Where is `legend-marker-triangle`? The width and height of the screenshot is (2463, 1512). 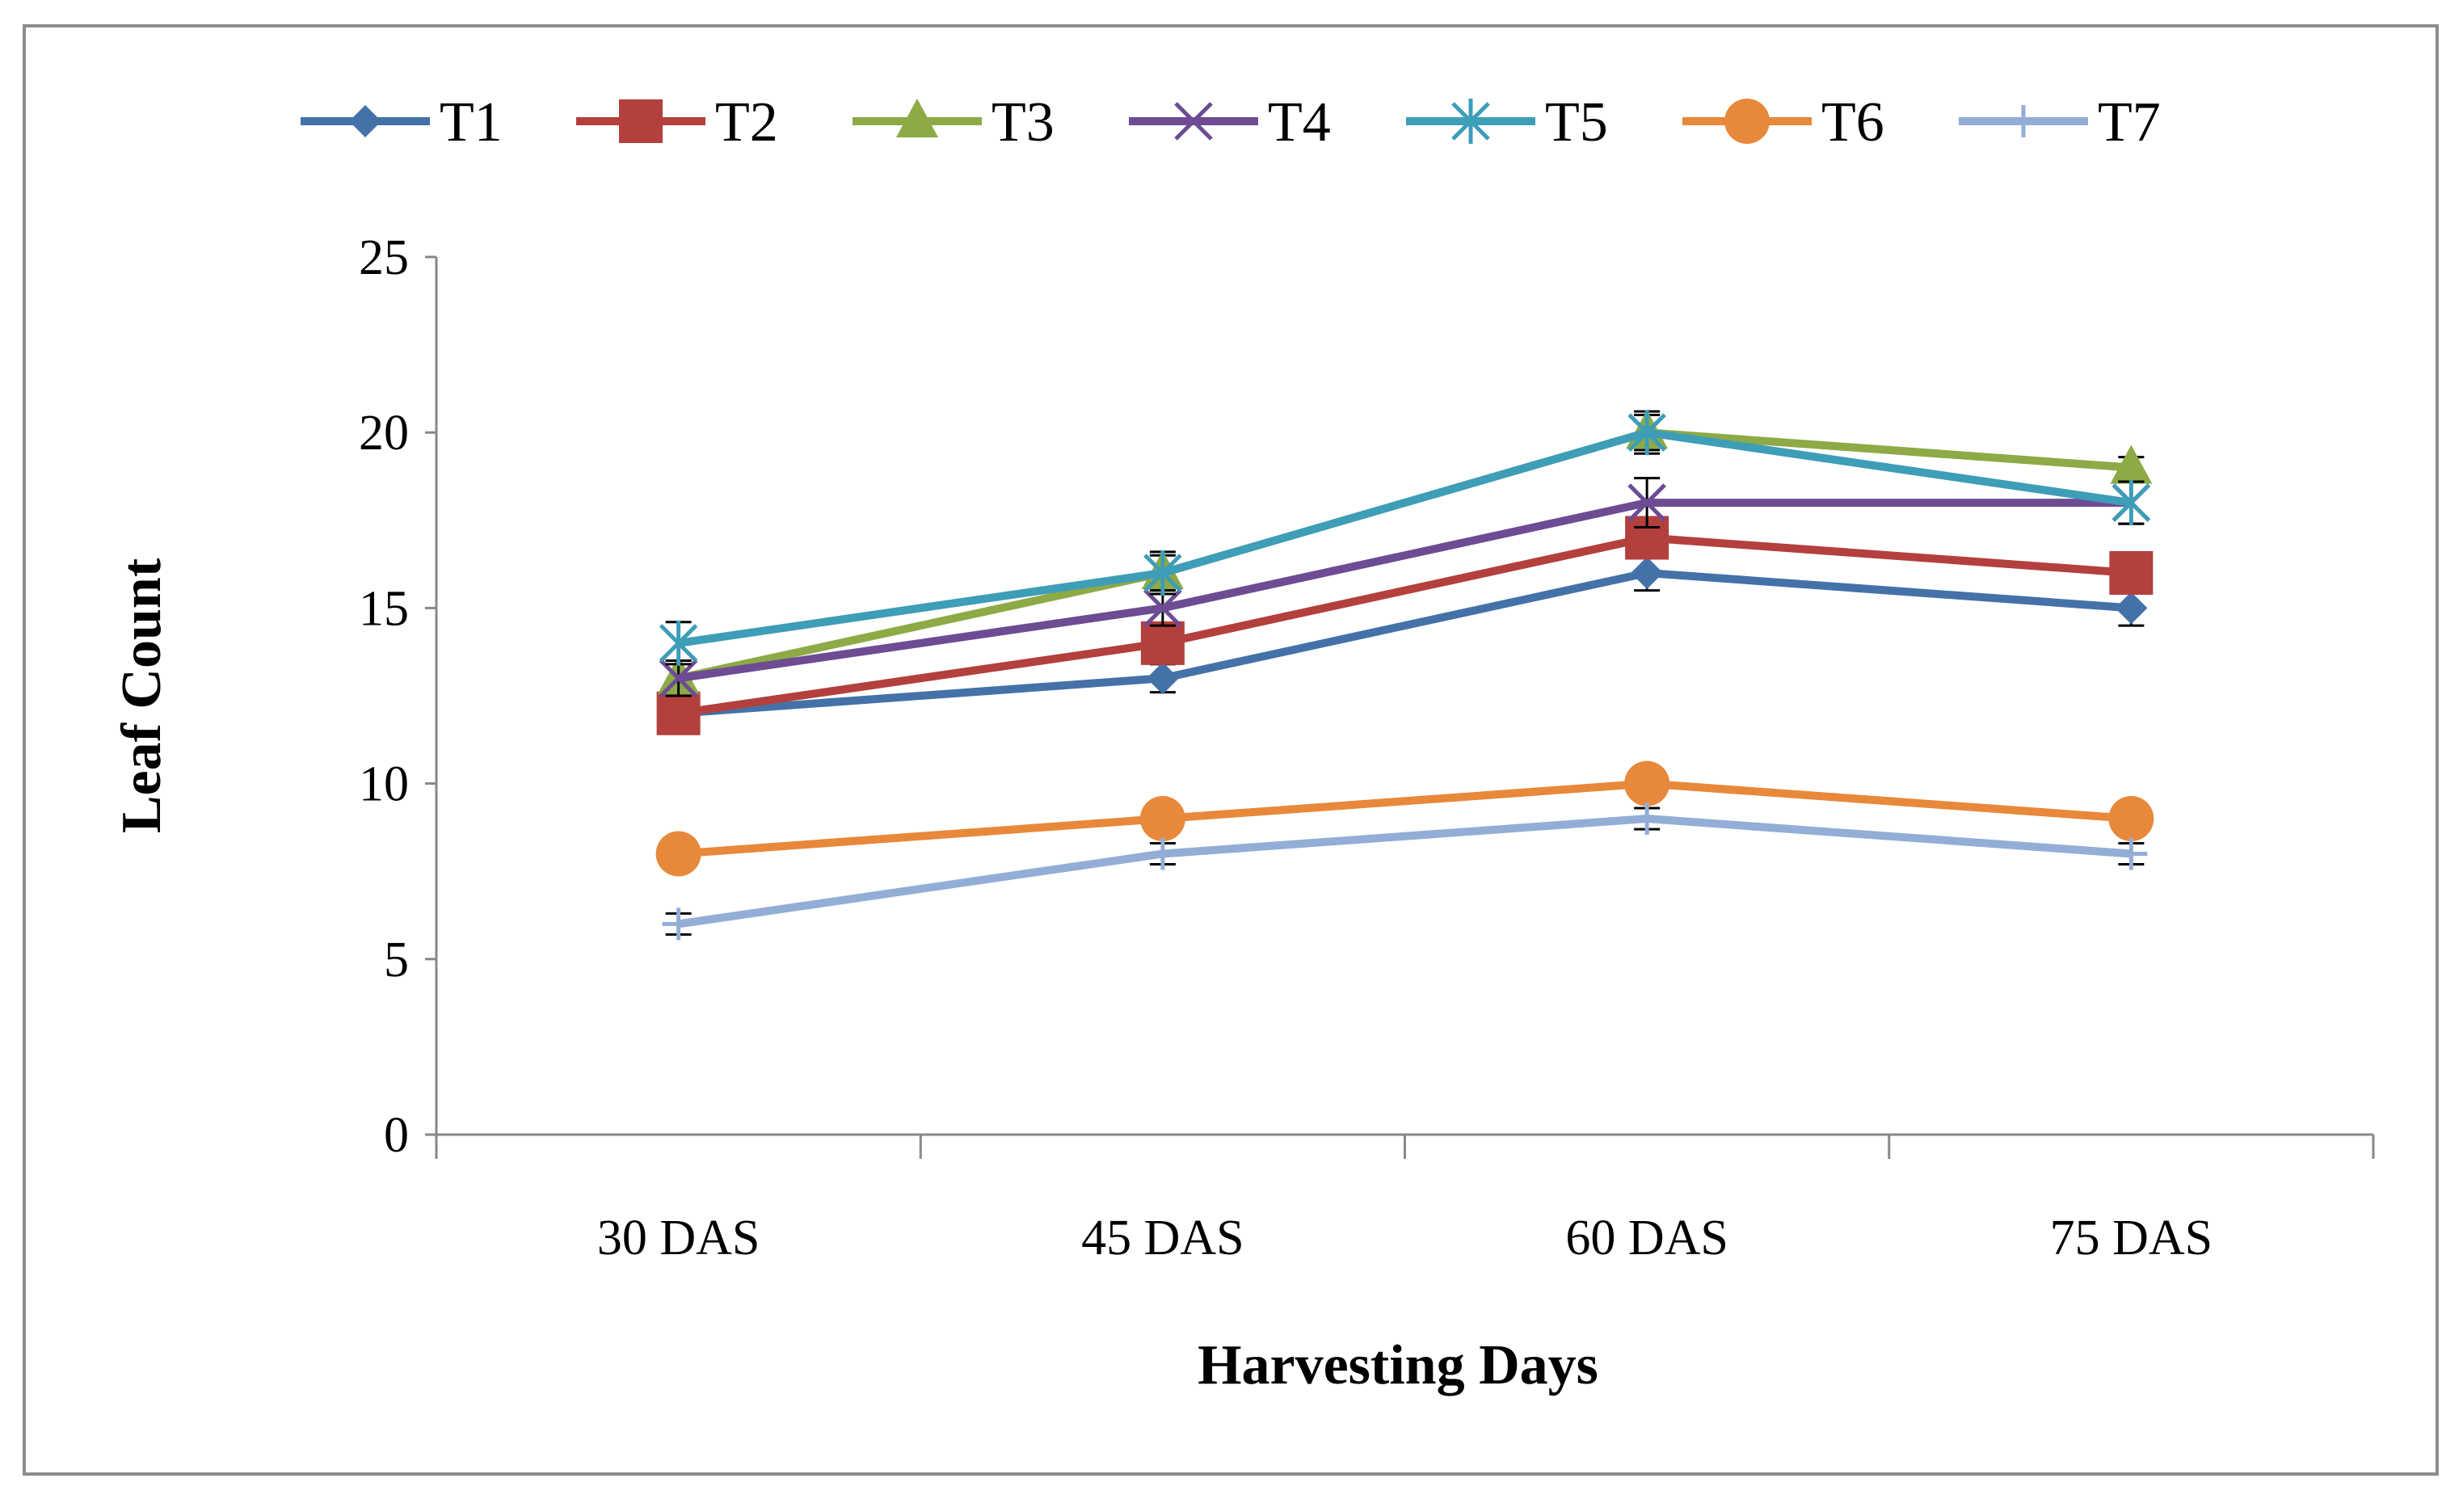 legend-marker-triangle is located at coordinates (917, 118).